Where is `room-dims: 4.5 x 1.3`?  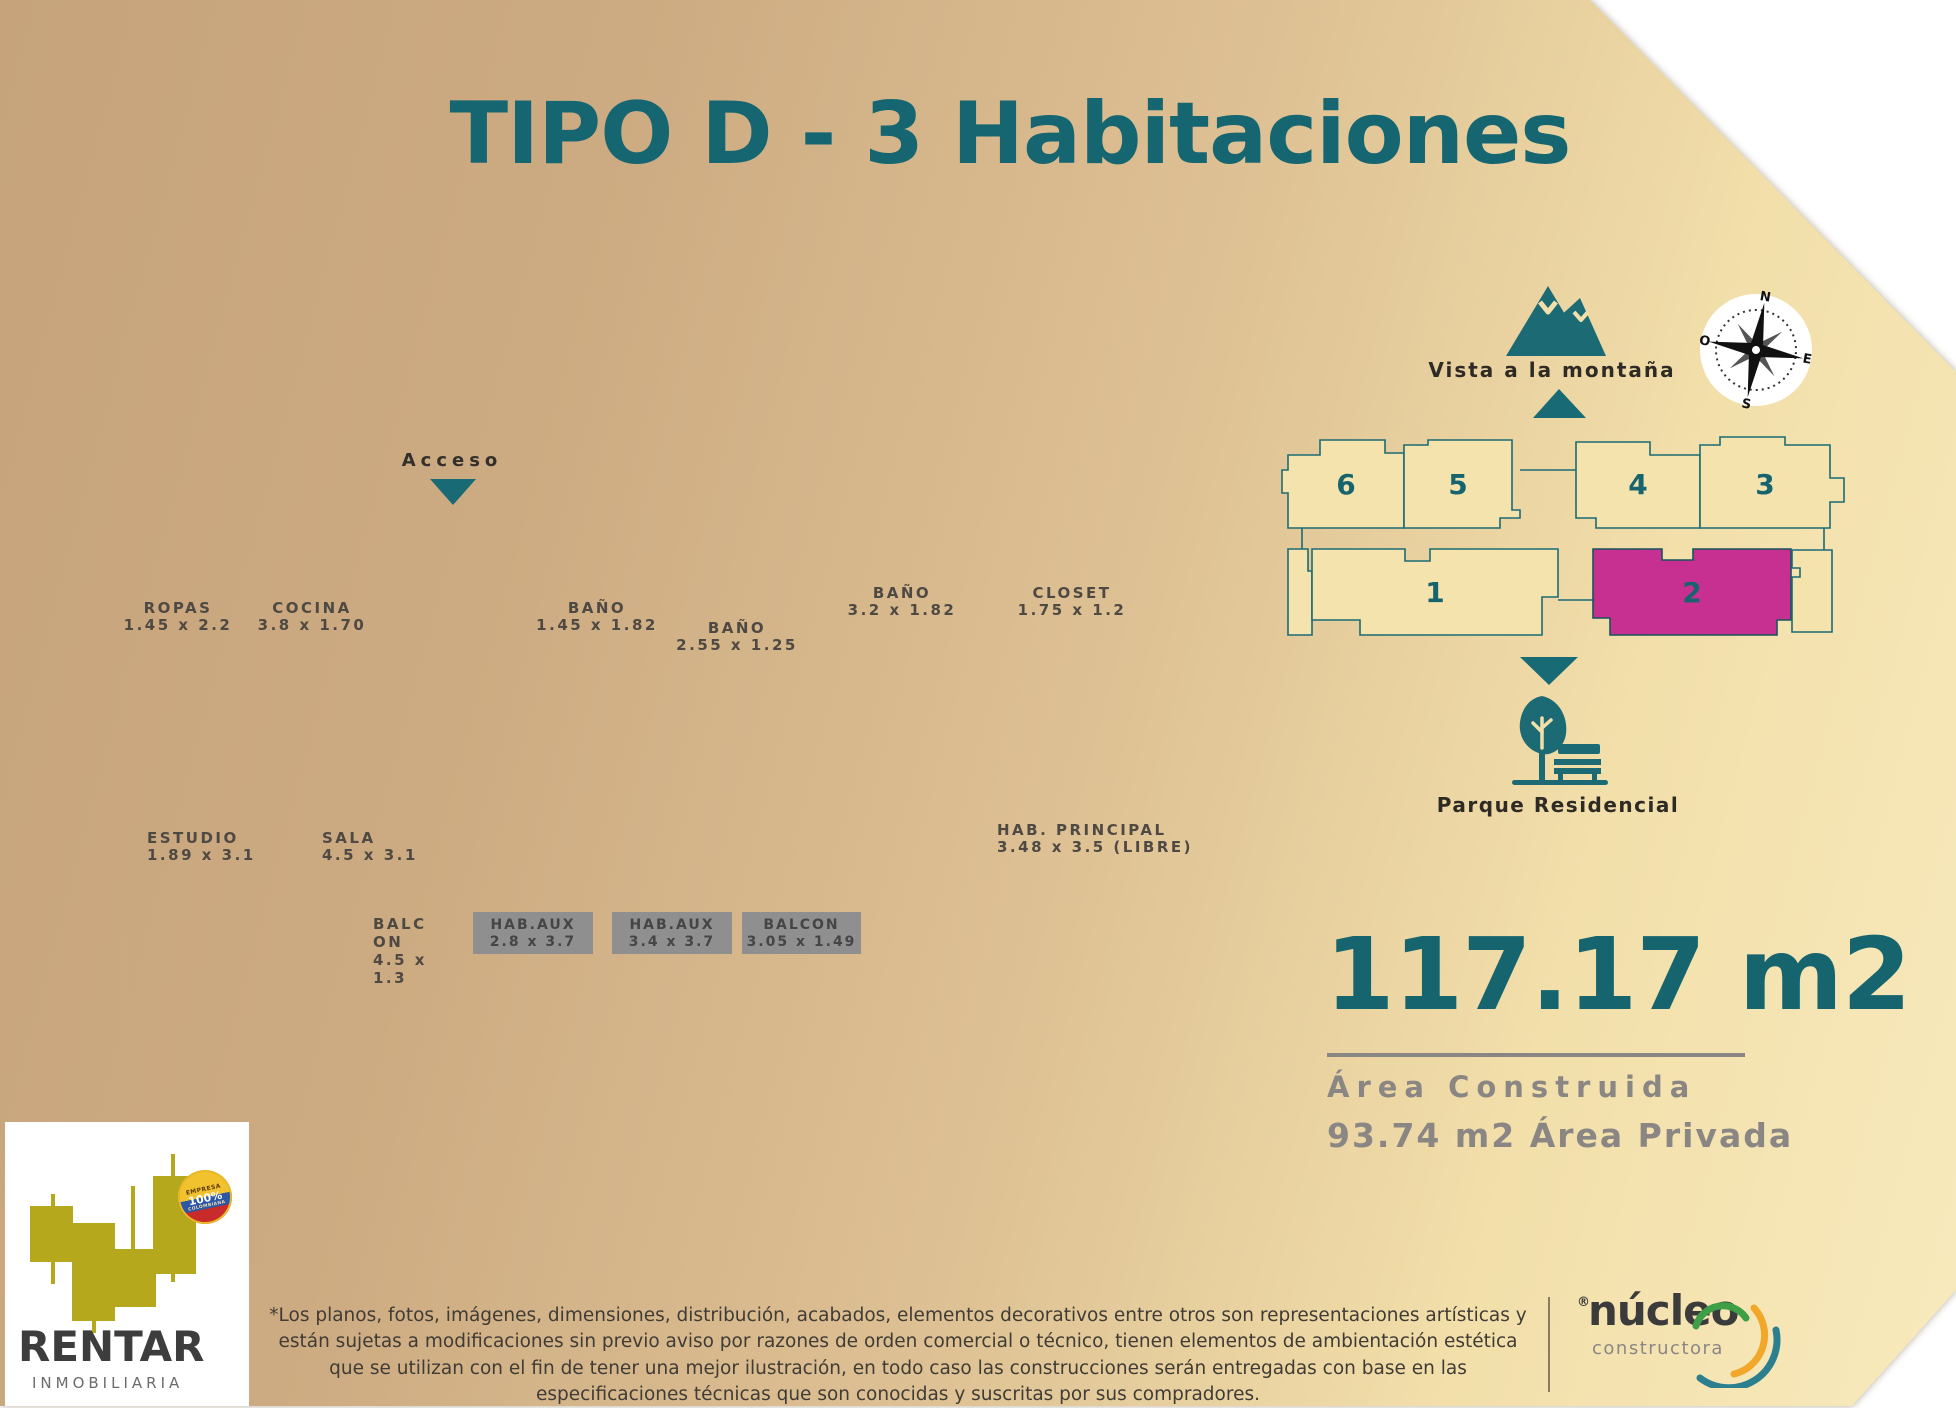
room-dims: 4.5 x 1.3 is located at coordinates (400, 969).